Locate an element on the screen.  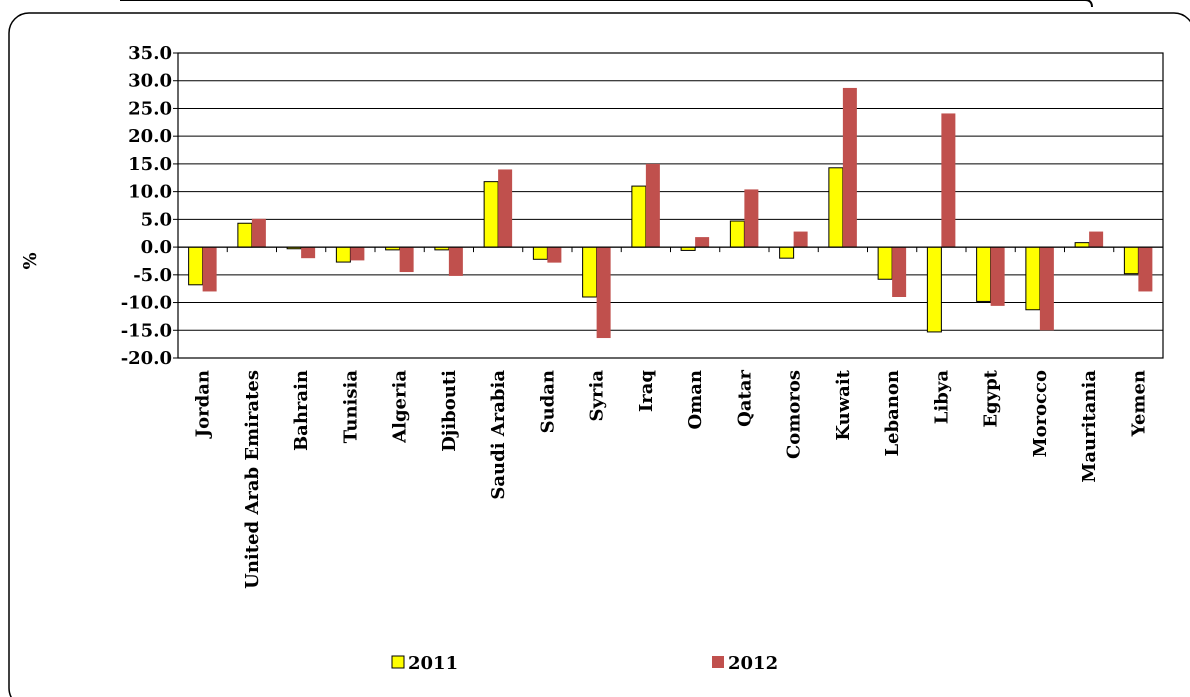
bar-2012-algeria is located at coordinates (406, 260).